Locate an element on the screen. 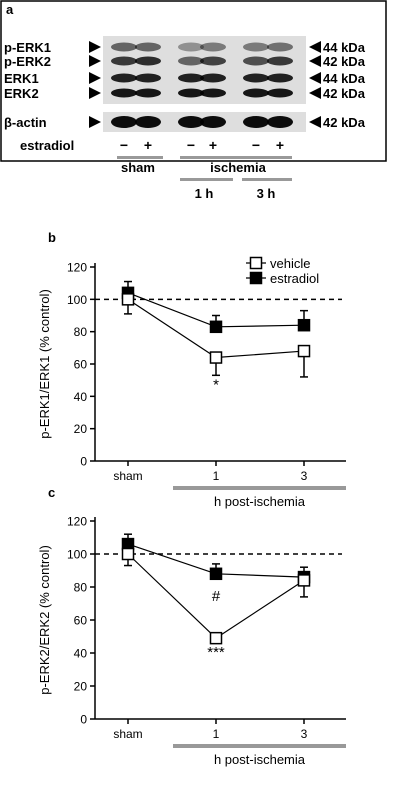  treatment-label: estradiol is located at coordinates (47, 145).